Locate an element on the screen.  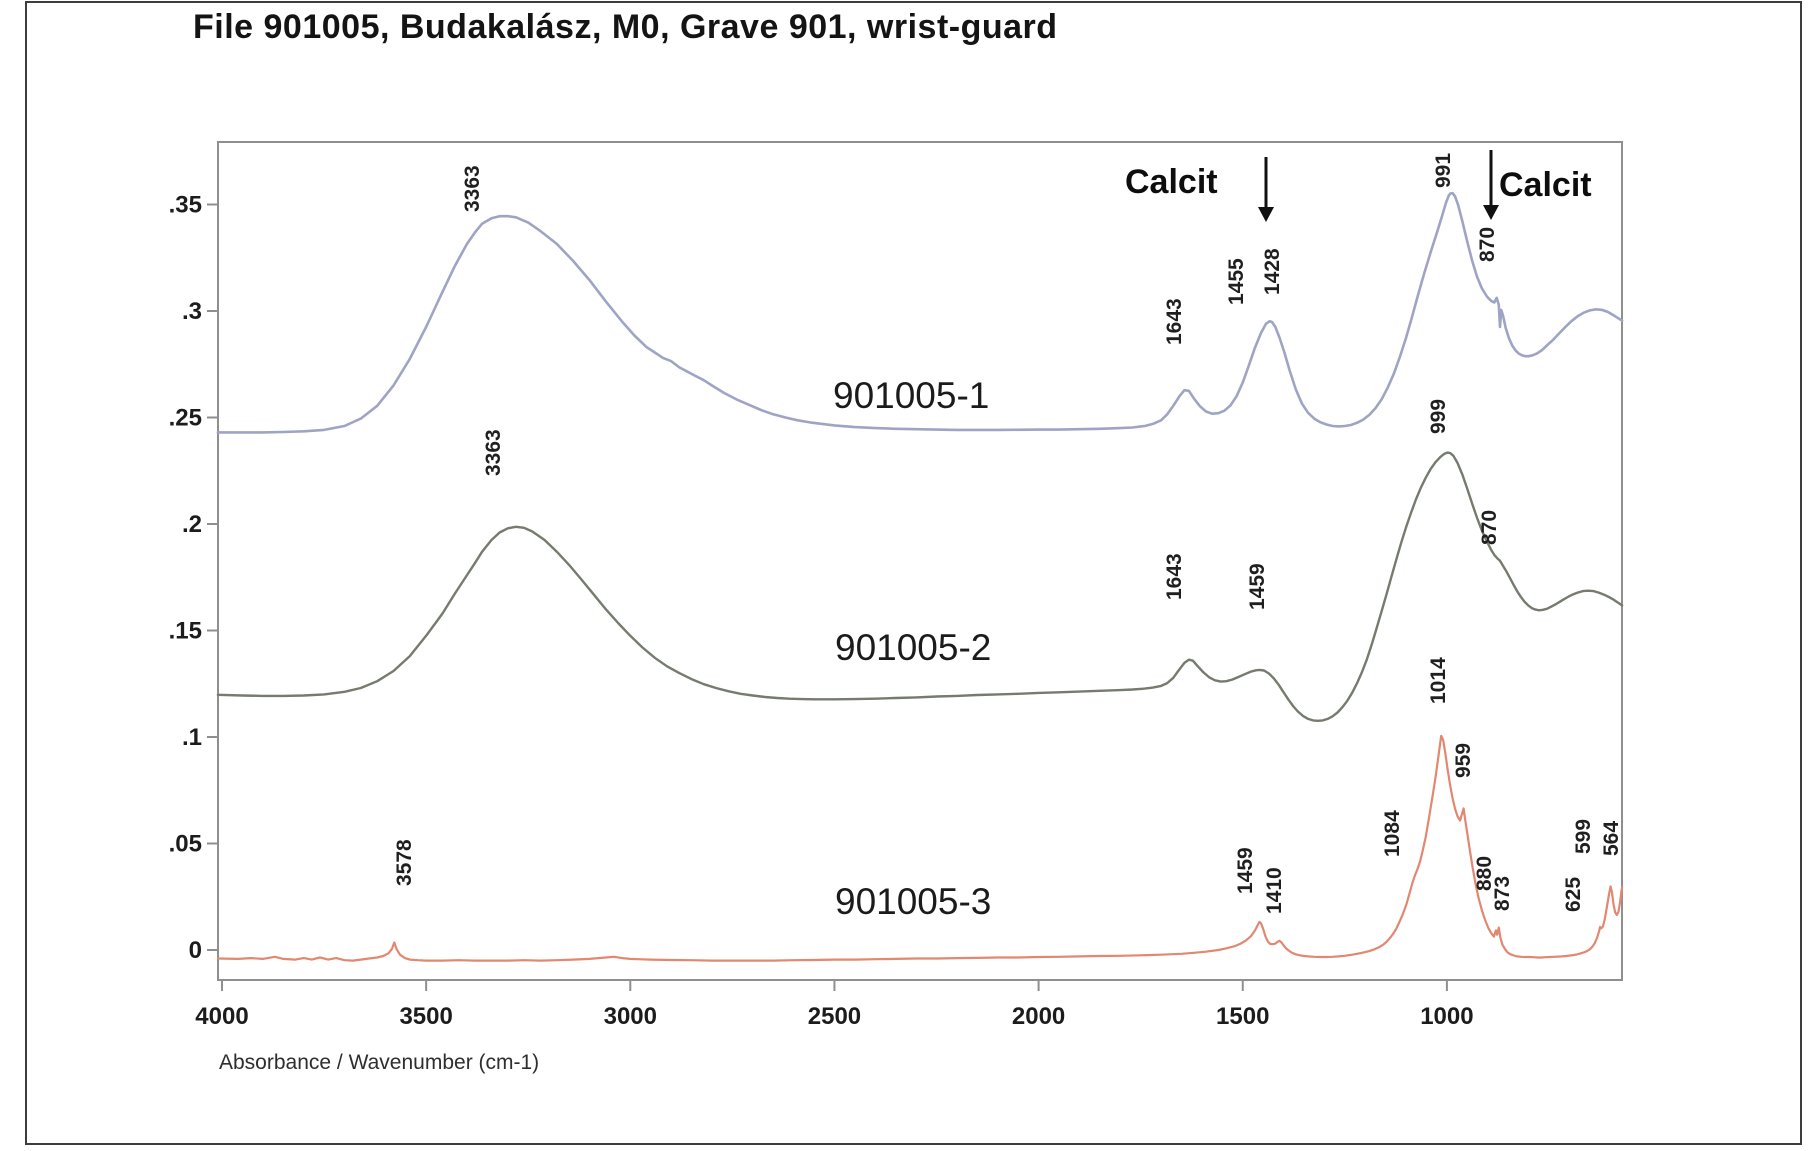
peak-label-901005-3-564: 564 is located at coordinates (1611, 838).